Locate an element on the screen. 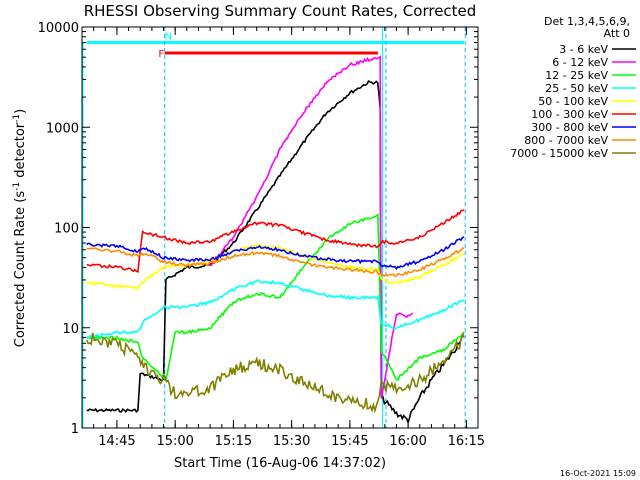 This screenshot has width=640, height=480. legend-header-1: Det 1,3,4,5,6,9, is located at coordinates (587, 21).